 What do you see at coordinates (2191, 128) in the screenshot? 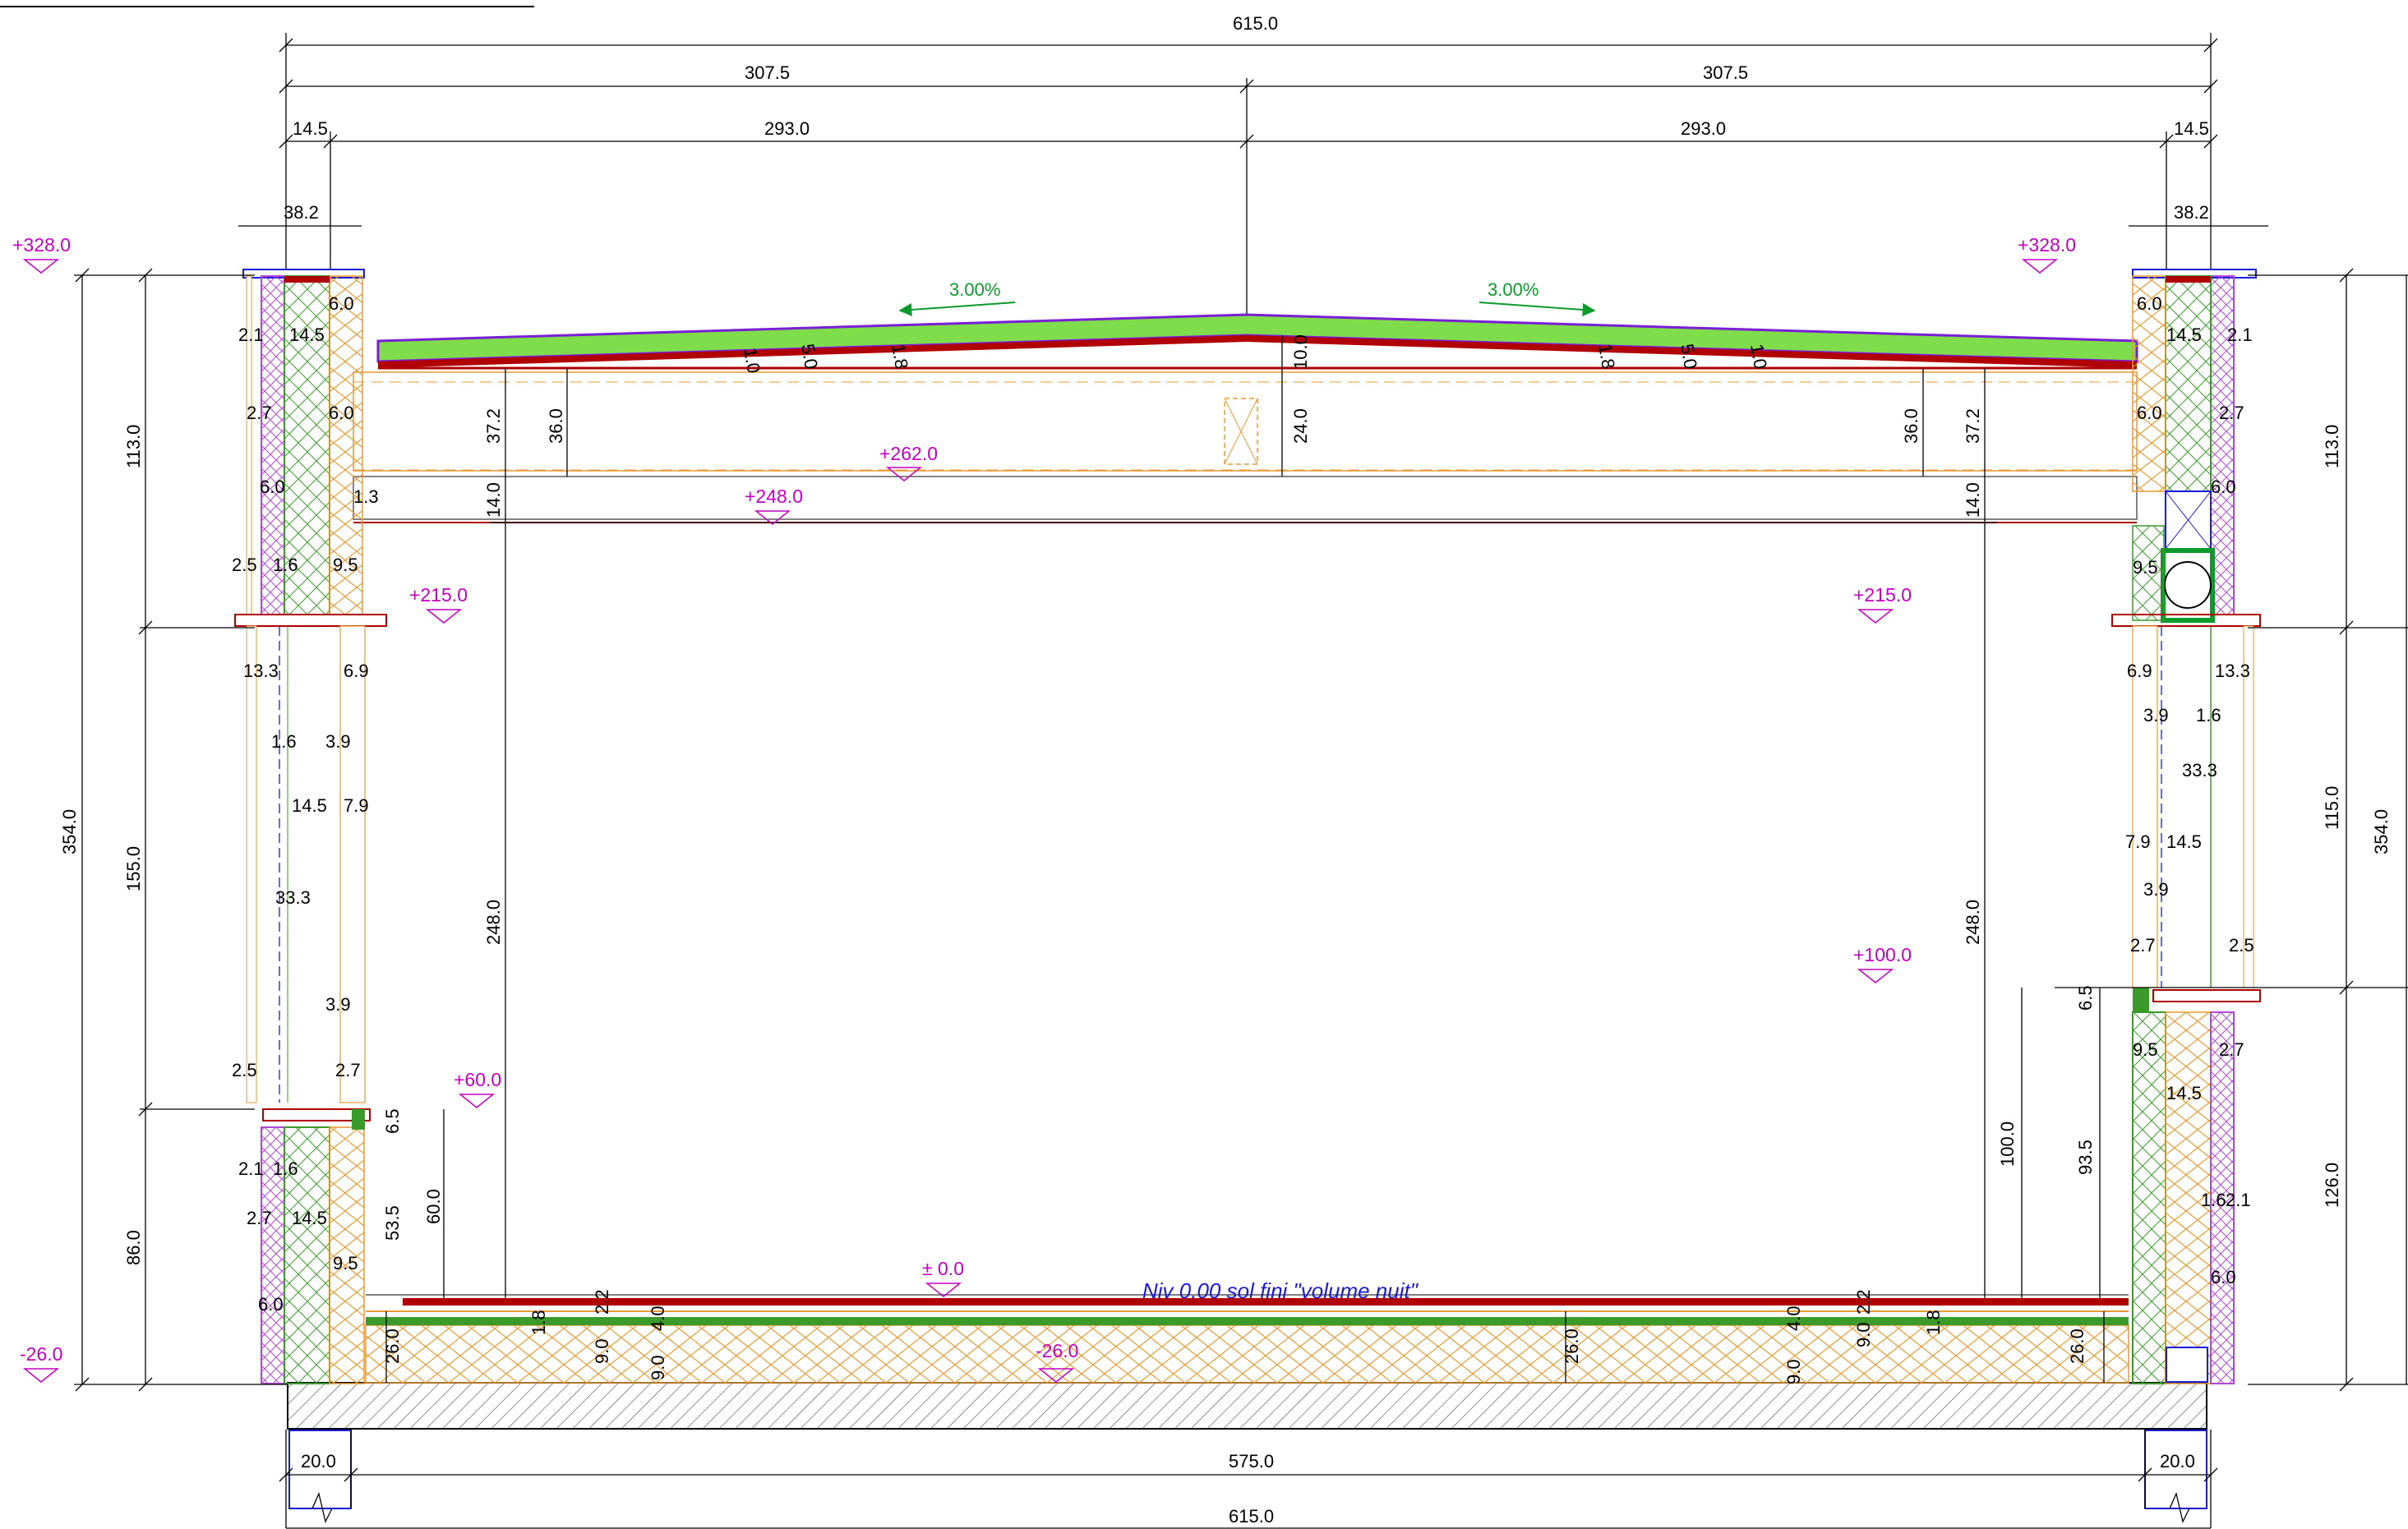
I see `dim-top-right-edge: 14.5` at bounding box center [2191, 128].